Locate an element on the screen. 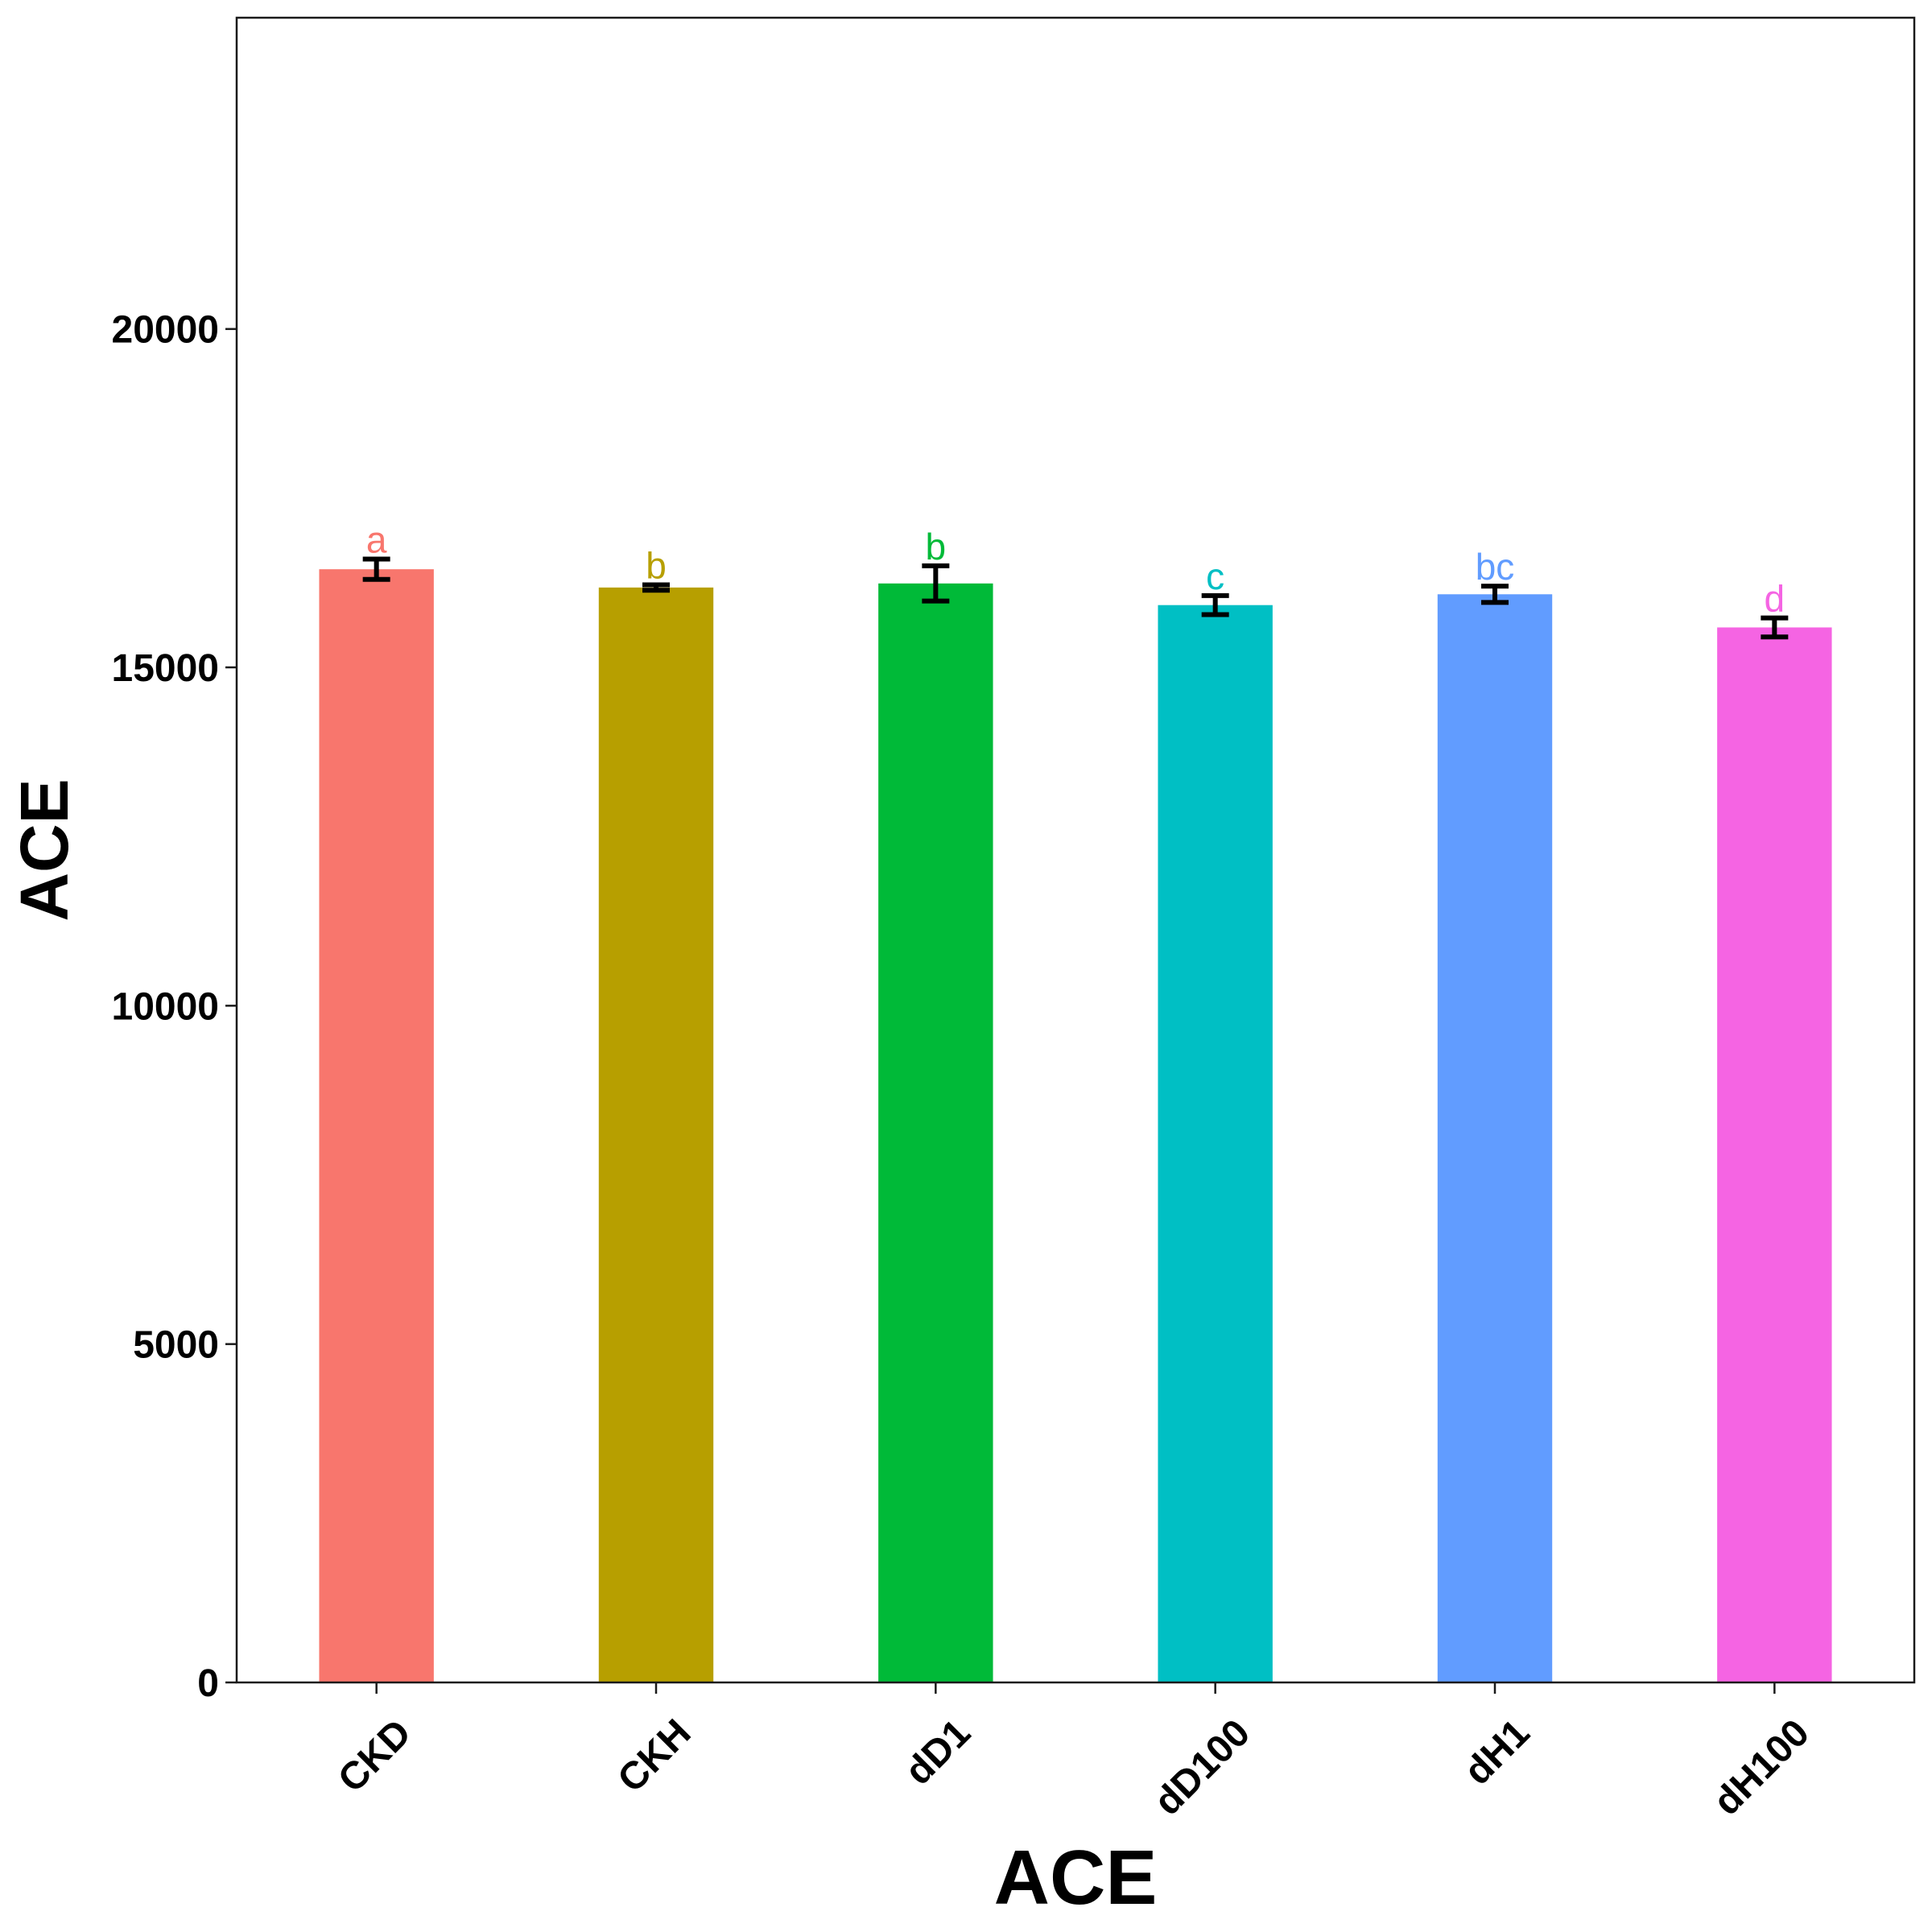  x-tick-label-dH1: dH1 is located at coordinates (1497, 1752).